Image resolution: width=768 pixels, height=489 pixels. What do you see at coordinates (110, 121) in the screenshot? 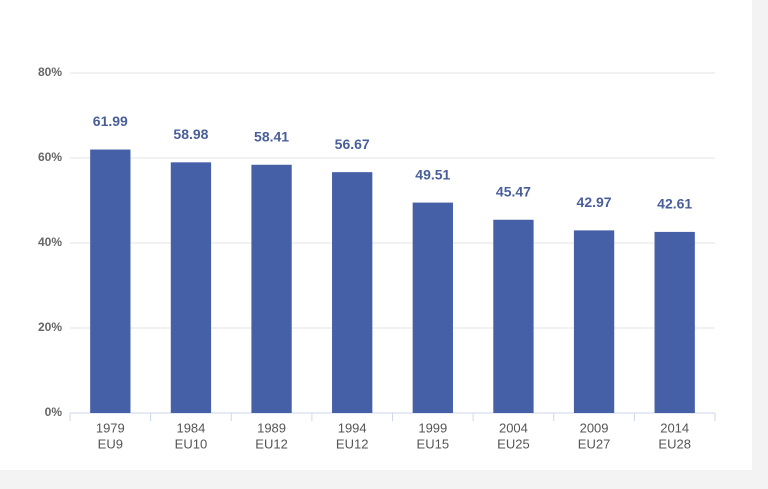
I see `value-label: 61.99` at bounding box center [110, 121].